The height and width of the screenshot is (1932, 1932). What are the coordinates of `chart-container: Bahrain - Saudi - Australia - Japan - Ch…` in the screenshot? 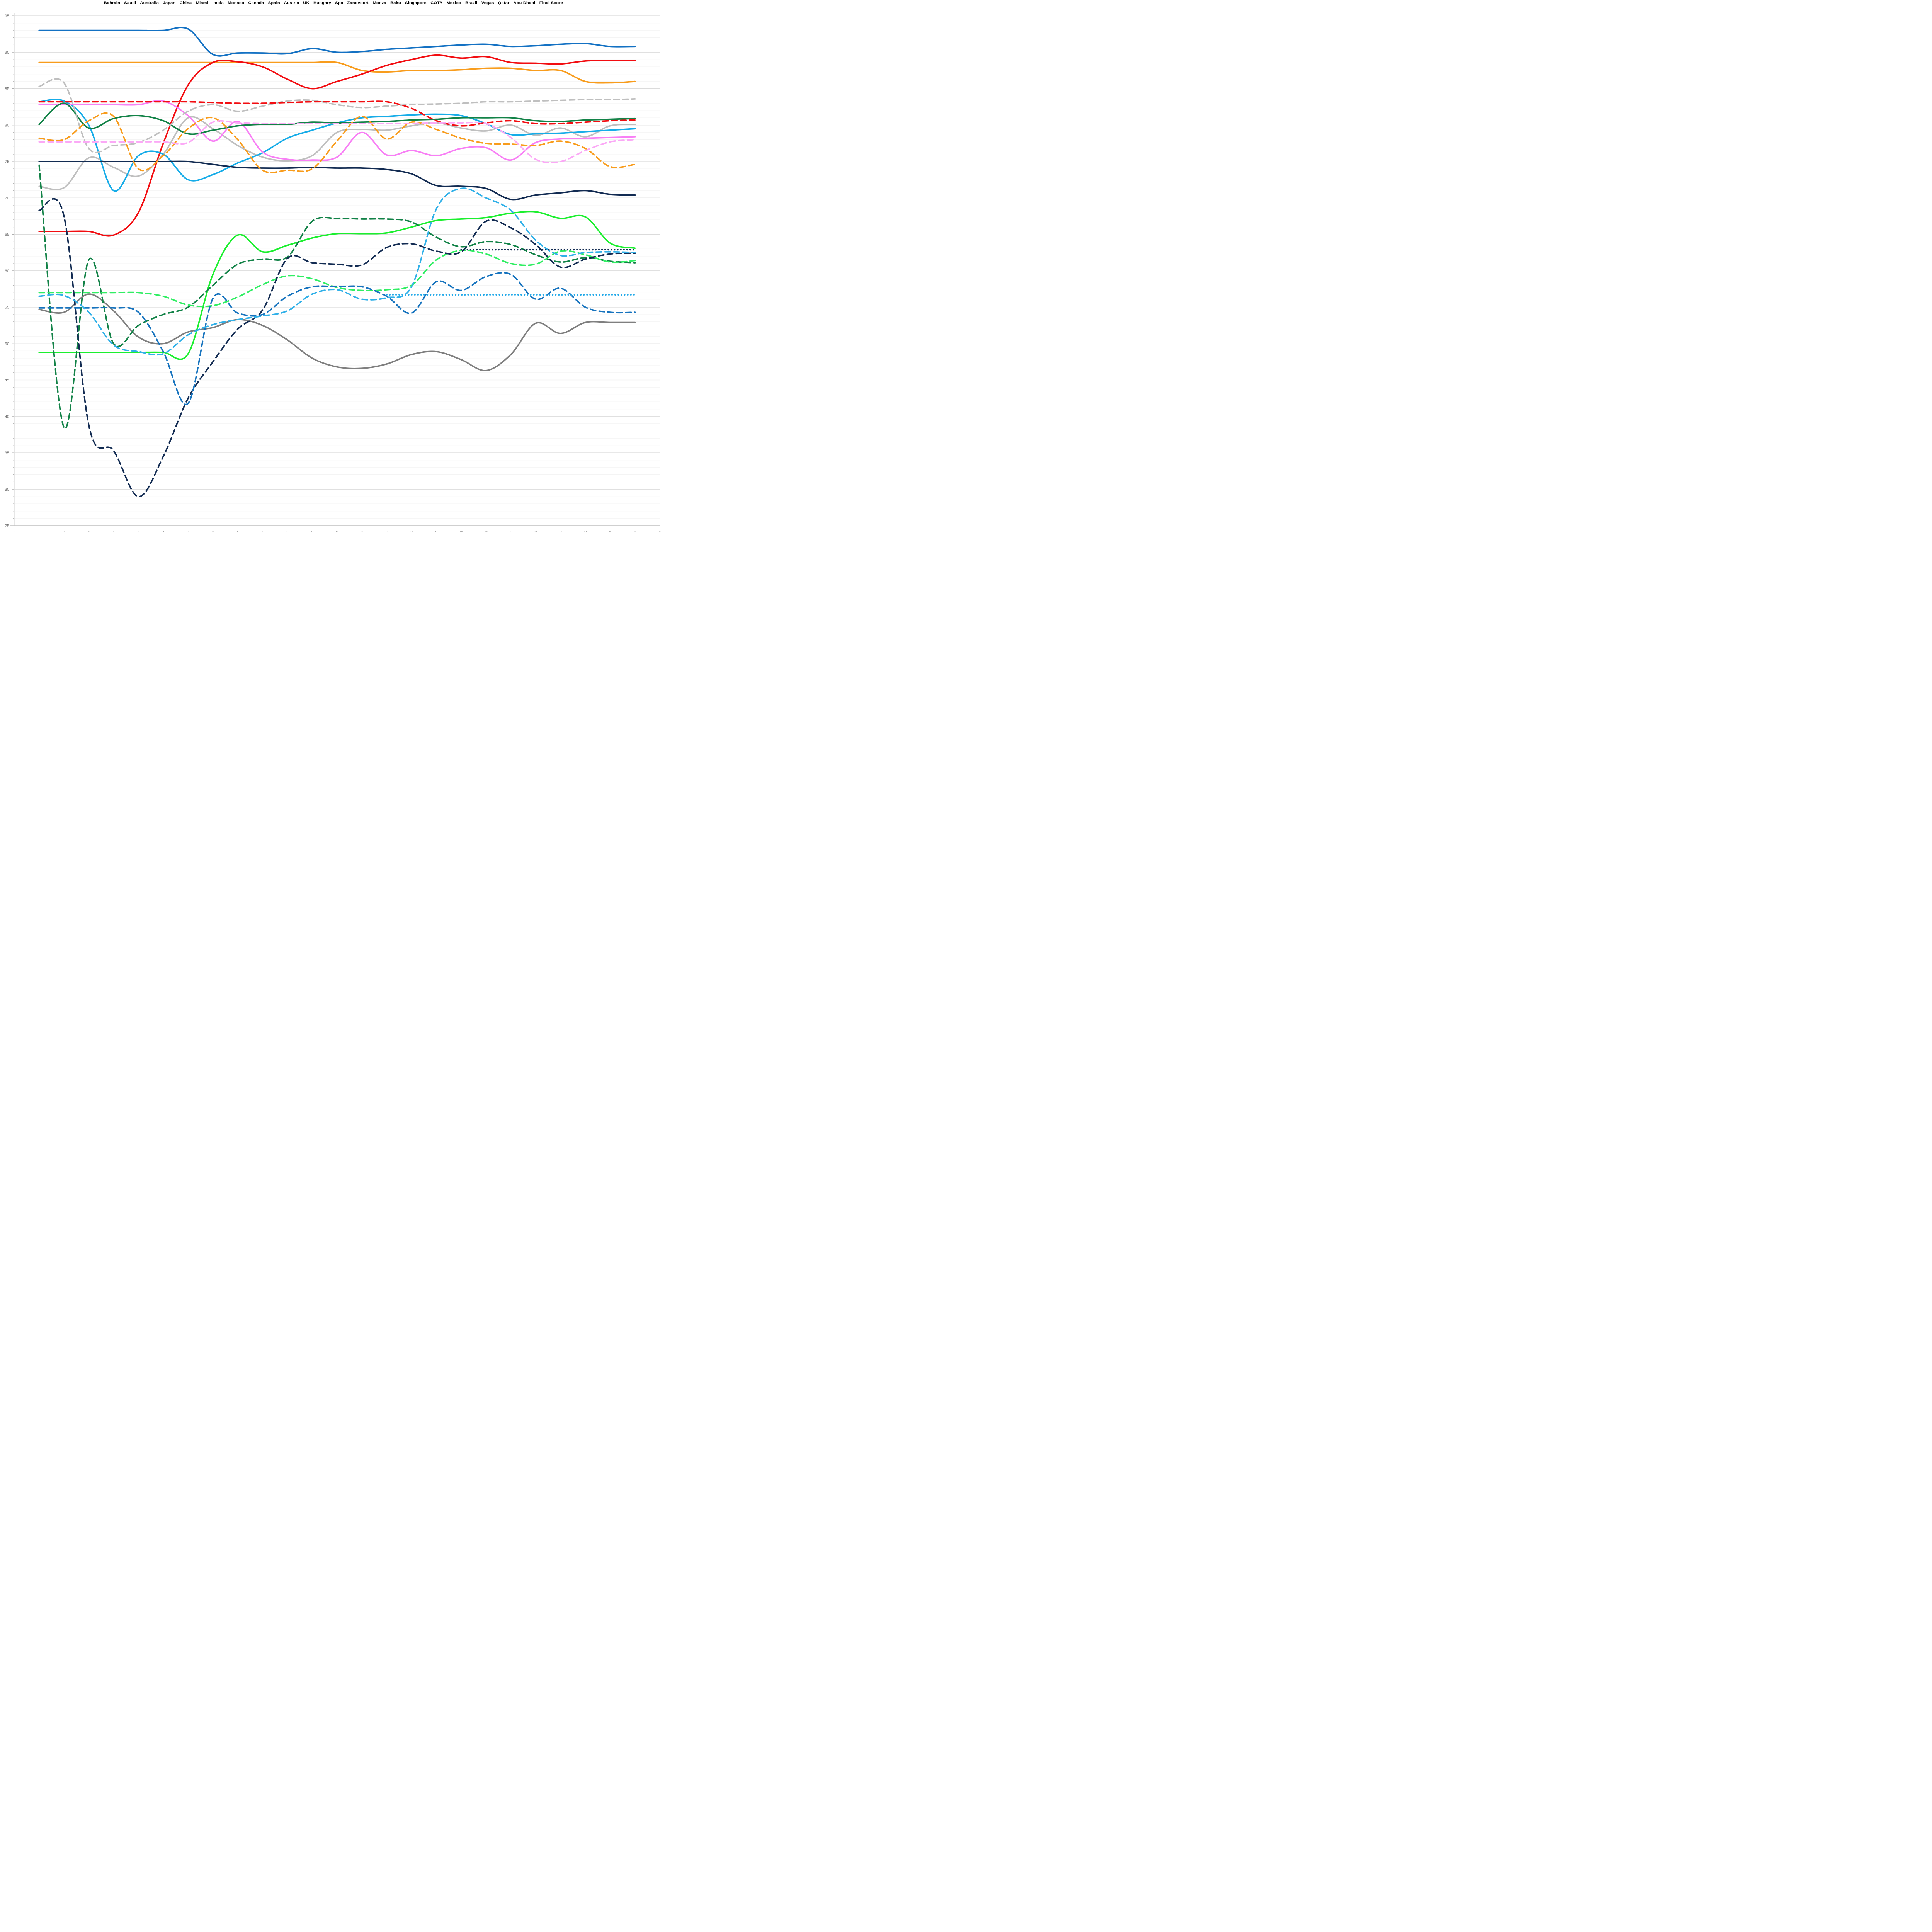 It's located at (333, 275).